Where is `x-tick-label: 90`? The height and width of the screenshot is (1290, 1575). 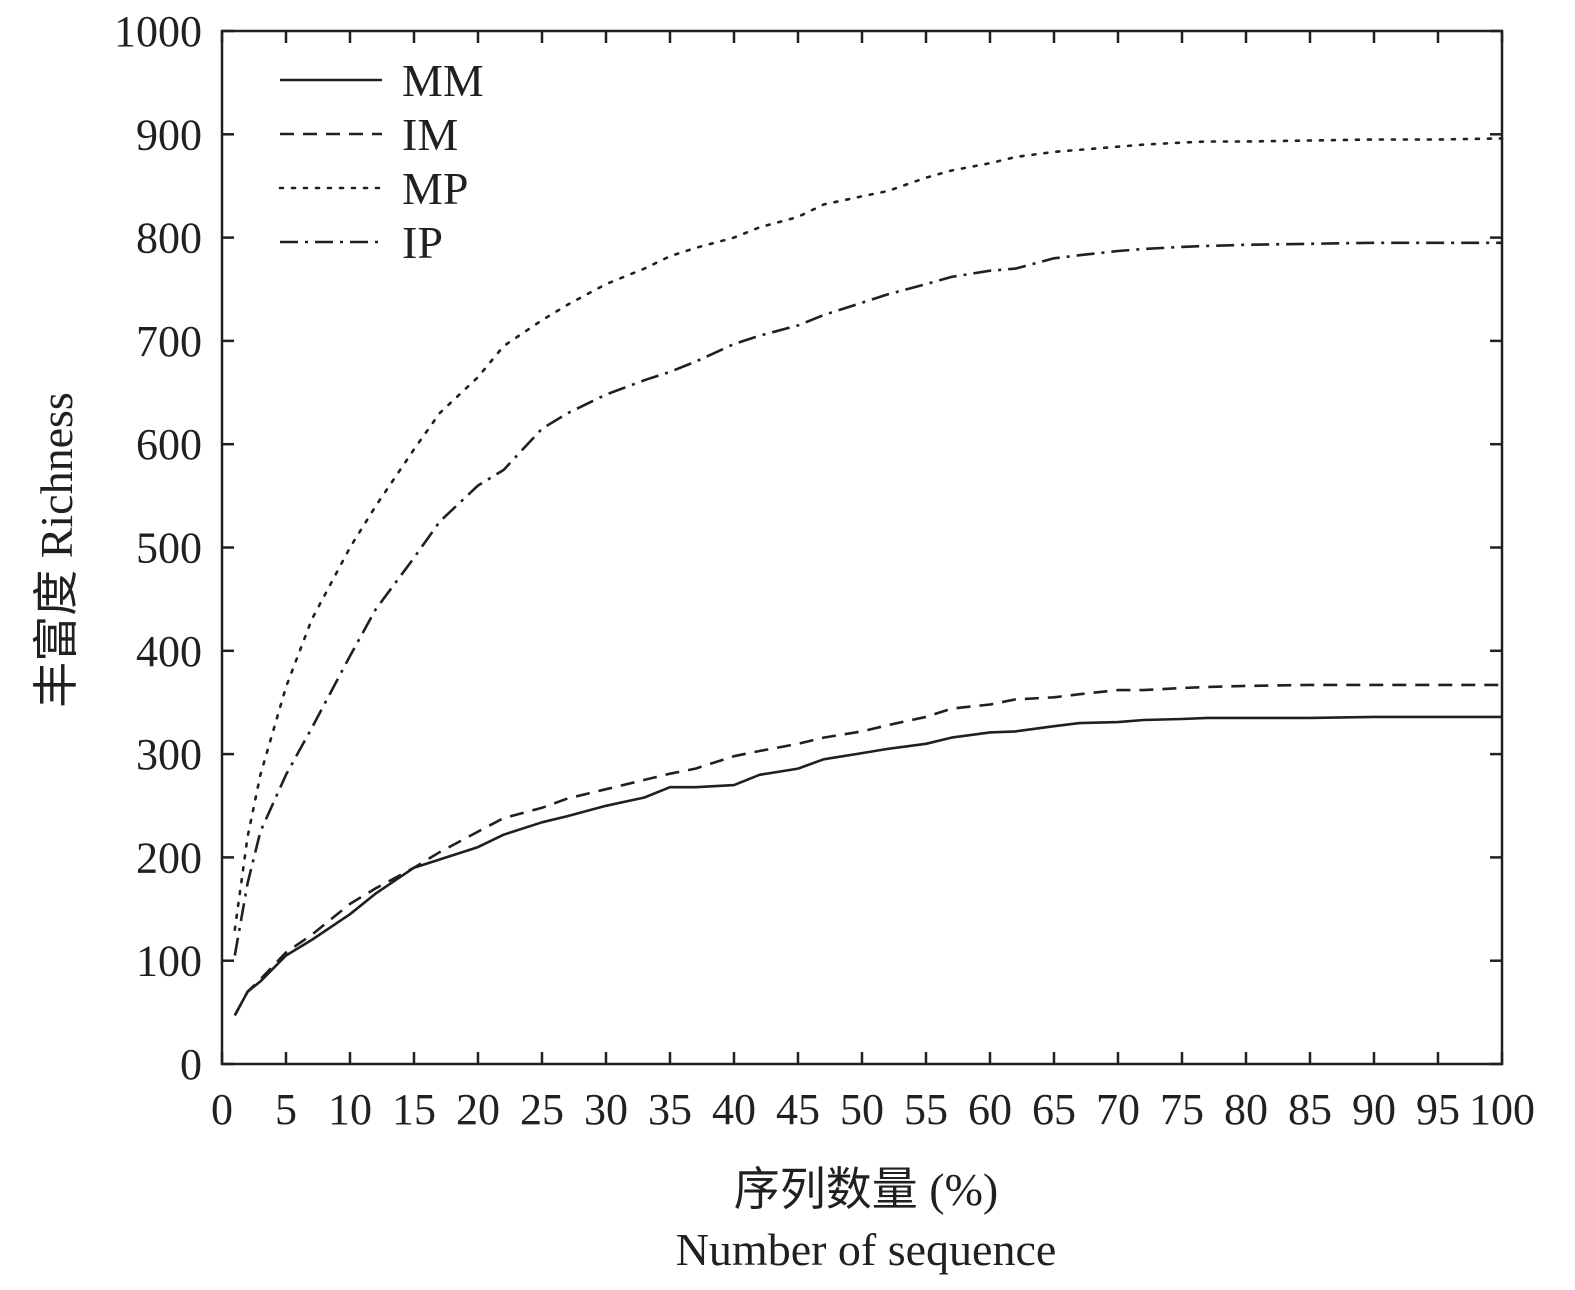 x-tick-label: 90 is located at coordinates (1374, 1109).